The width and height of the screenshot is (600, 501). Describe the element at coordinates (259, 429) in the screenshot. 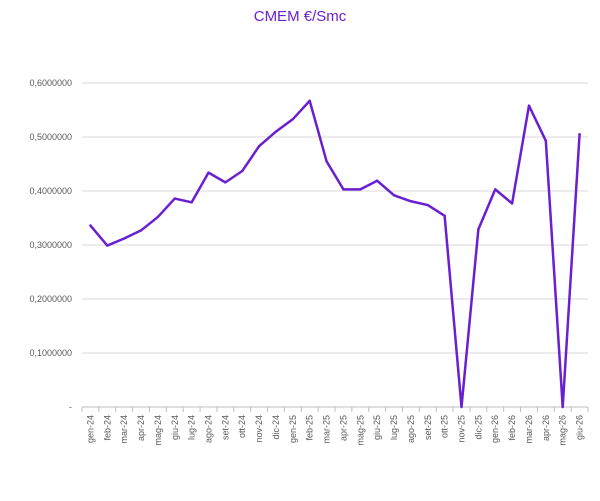

I see `x-tick-label: nov-24` at that location.